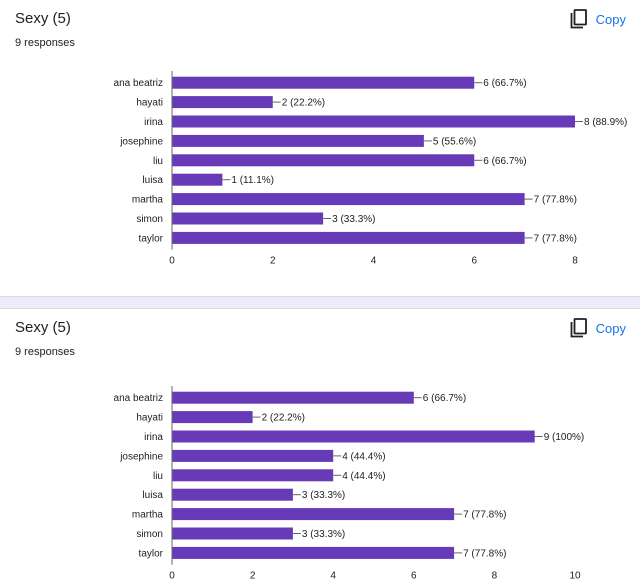 Image resolution: width=640 pixels, height=587 pixels. What do you see at coordinates (605, 122) in the screenshot?
I see `data-label: 8 (88.9%)` at bounding box center [605, 122].